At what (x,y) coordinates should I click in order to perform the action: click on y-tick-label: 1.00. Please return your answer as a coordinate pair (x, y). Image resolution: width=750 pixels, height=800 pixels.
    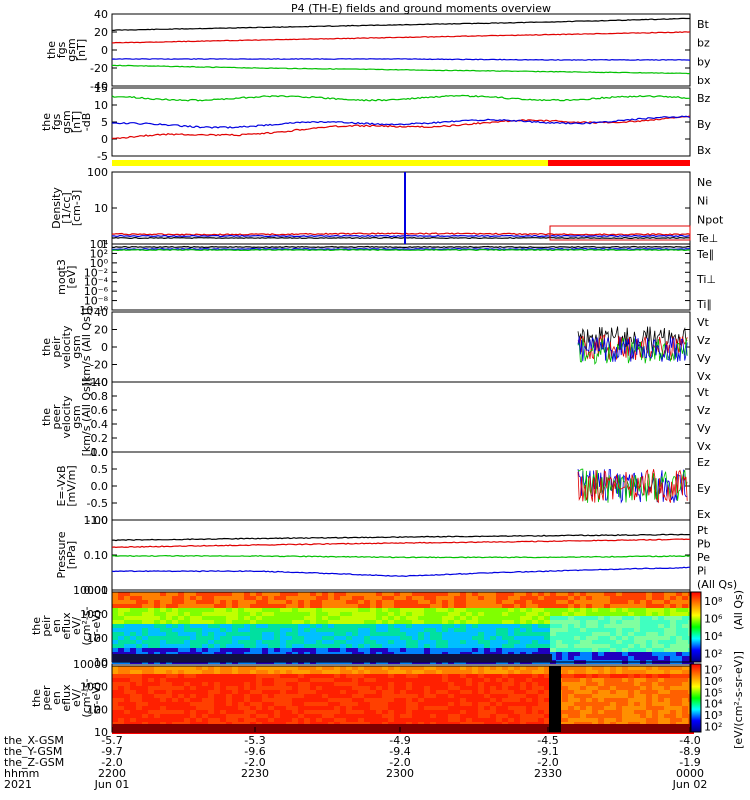
    Looking at the image, I should click on (96, 520).